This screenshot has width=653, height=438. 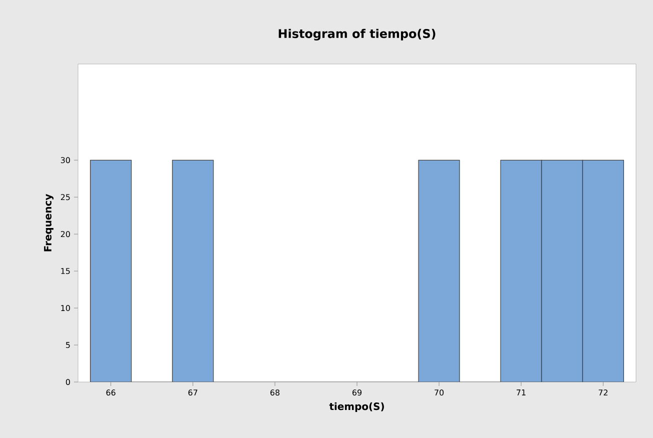 I want to click on y-axis-title: Frequency, so click(x=49, y=223).